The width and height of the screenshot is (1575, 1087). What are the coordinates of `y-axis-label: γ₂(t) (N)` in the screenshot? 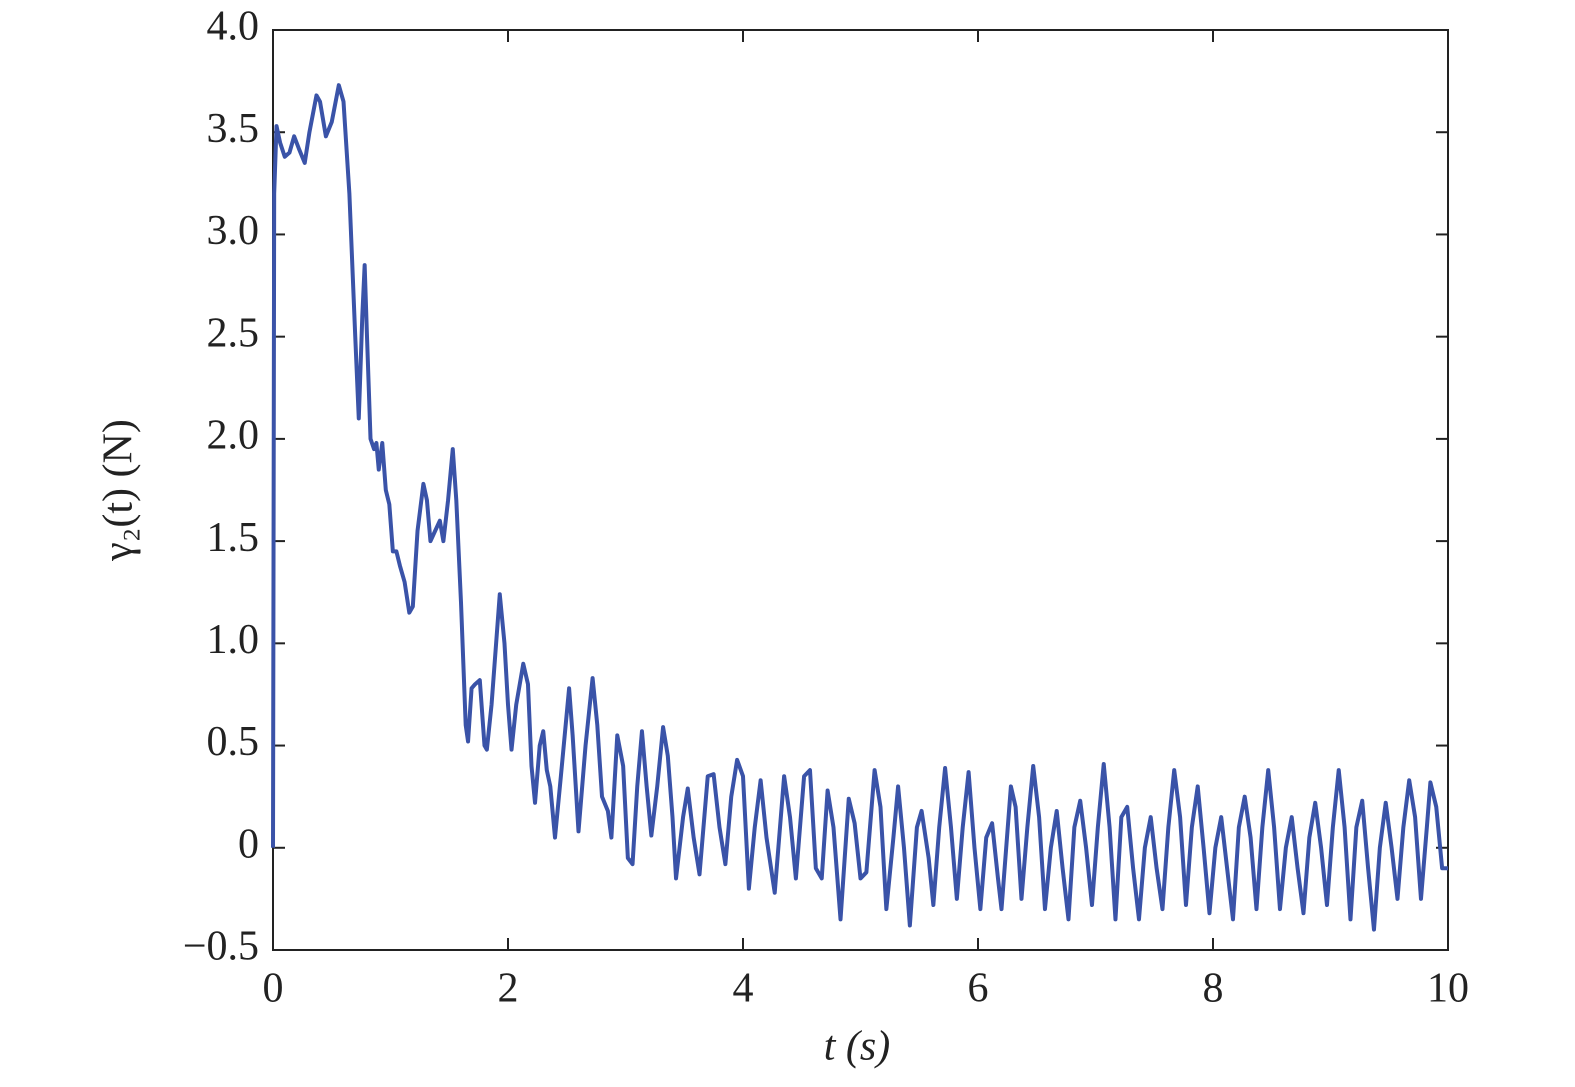 It's located at (119, 490).